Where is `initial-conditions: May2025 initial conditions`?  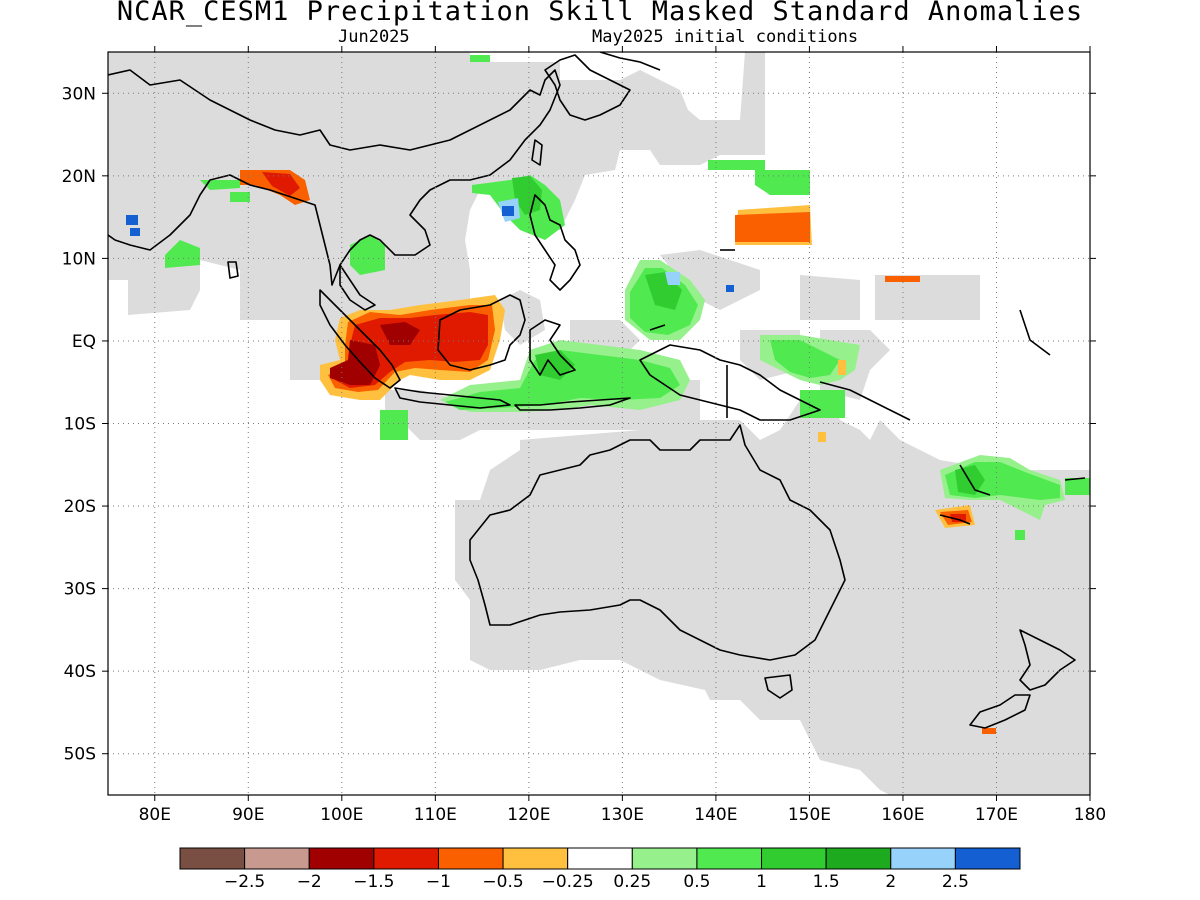 initial-conditions: May2025 initial conditions is located at coordinates (725, 37).